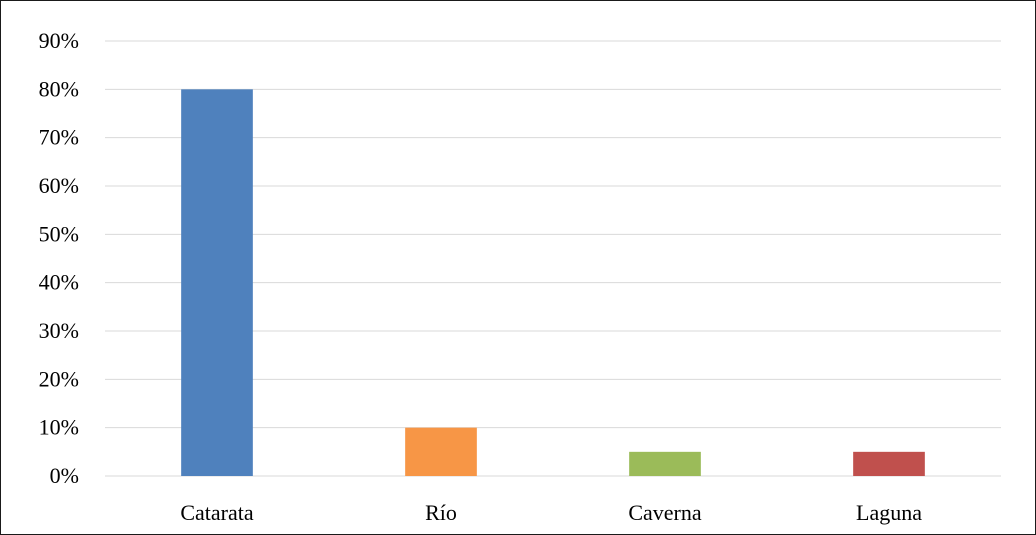  I want to click on x-axis-categories: Catarata Río Caverna Laguna, so click(551, 512).